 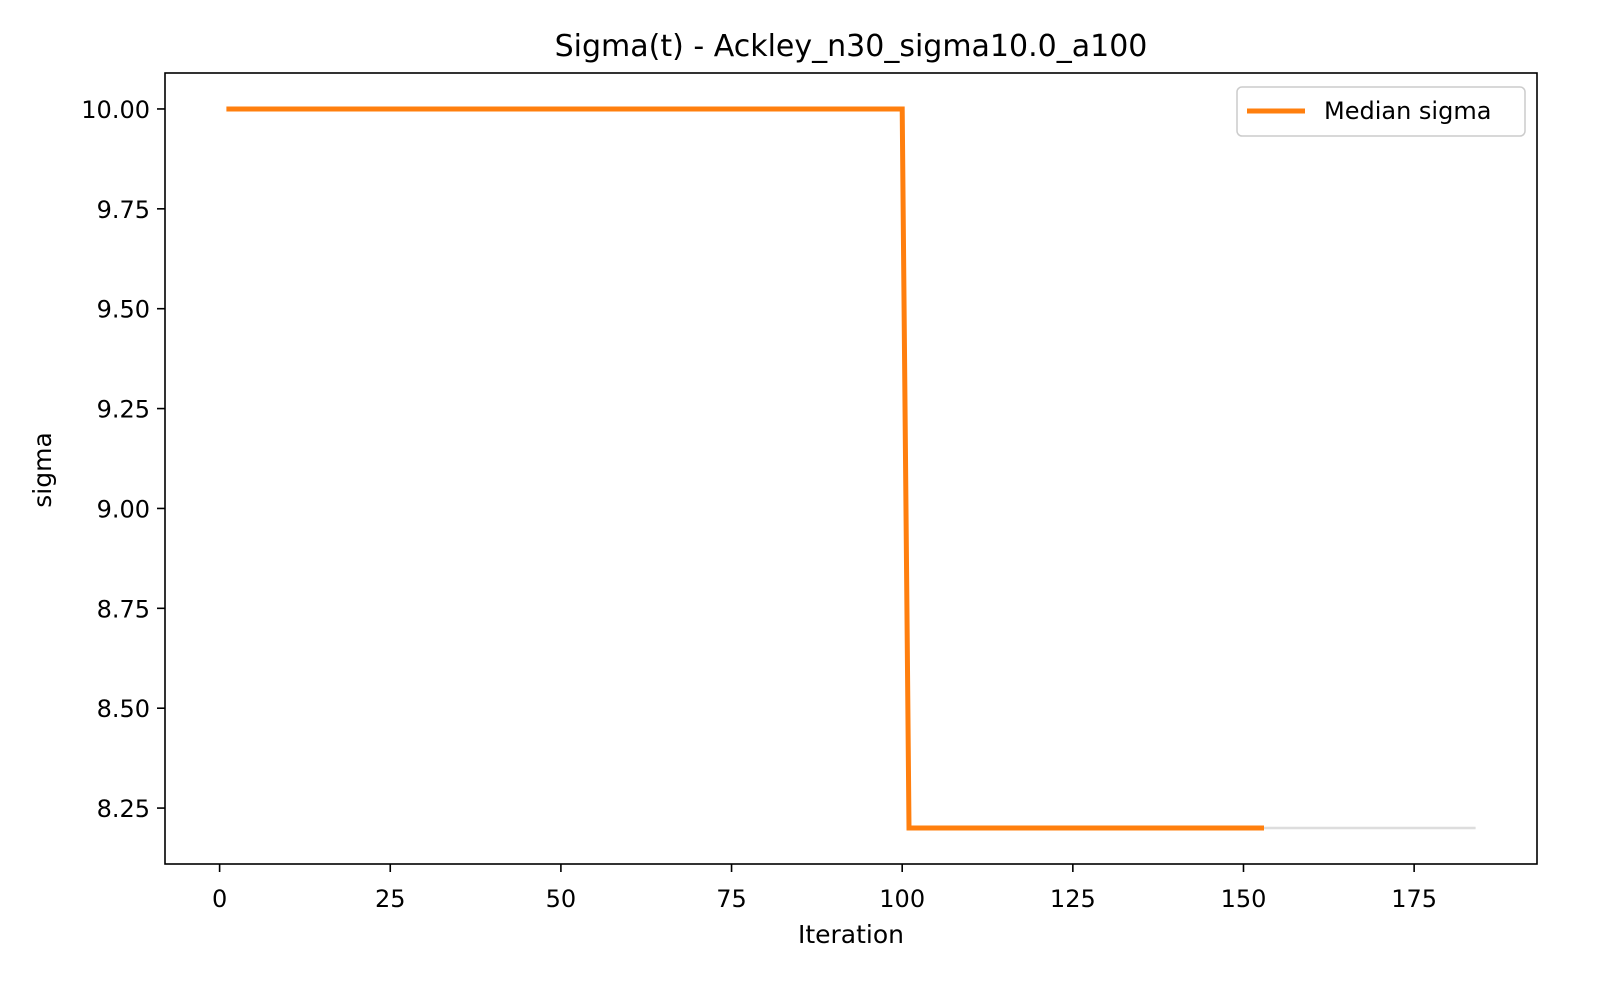 What do you see at coordinates (123, 809) in the screenshot?
I see `y-tick-label: 8.25` at bounding box center [123, 809].